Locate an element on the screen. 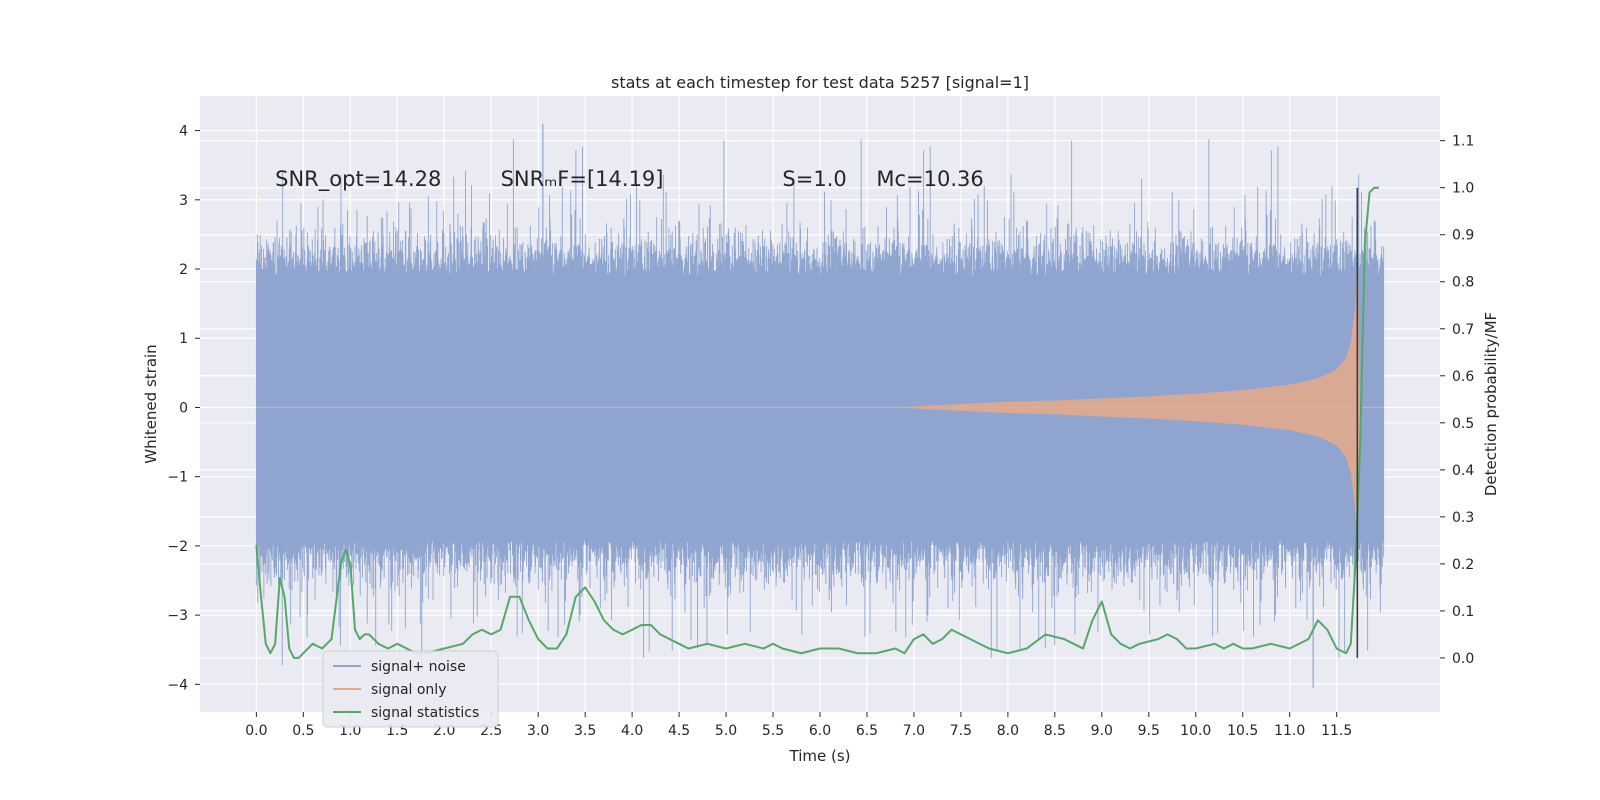 Image resolution: width=1600 pixels, height=800 pixels. y-axis-label: Whitened strain is located at coordinates (151, 403).